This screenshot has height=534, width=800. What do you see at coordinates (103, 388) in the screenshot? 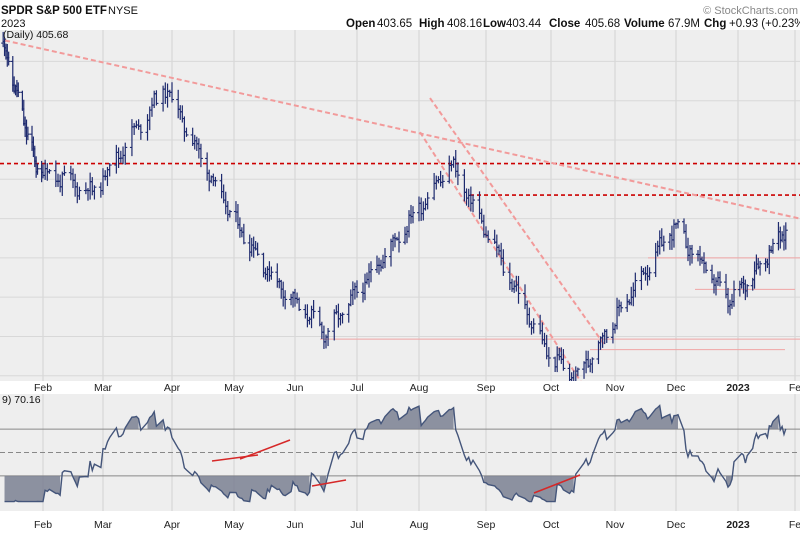
I see `price-x-tick-label: Mar` at bounding box center [103, 388].